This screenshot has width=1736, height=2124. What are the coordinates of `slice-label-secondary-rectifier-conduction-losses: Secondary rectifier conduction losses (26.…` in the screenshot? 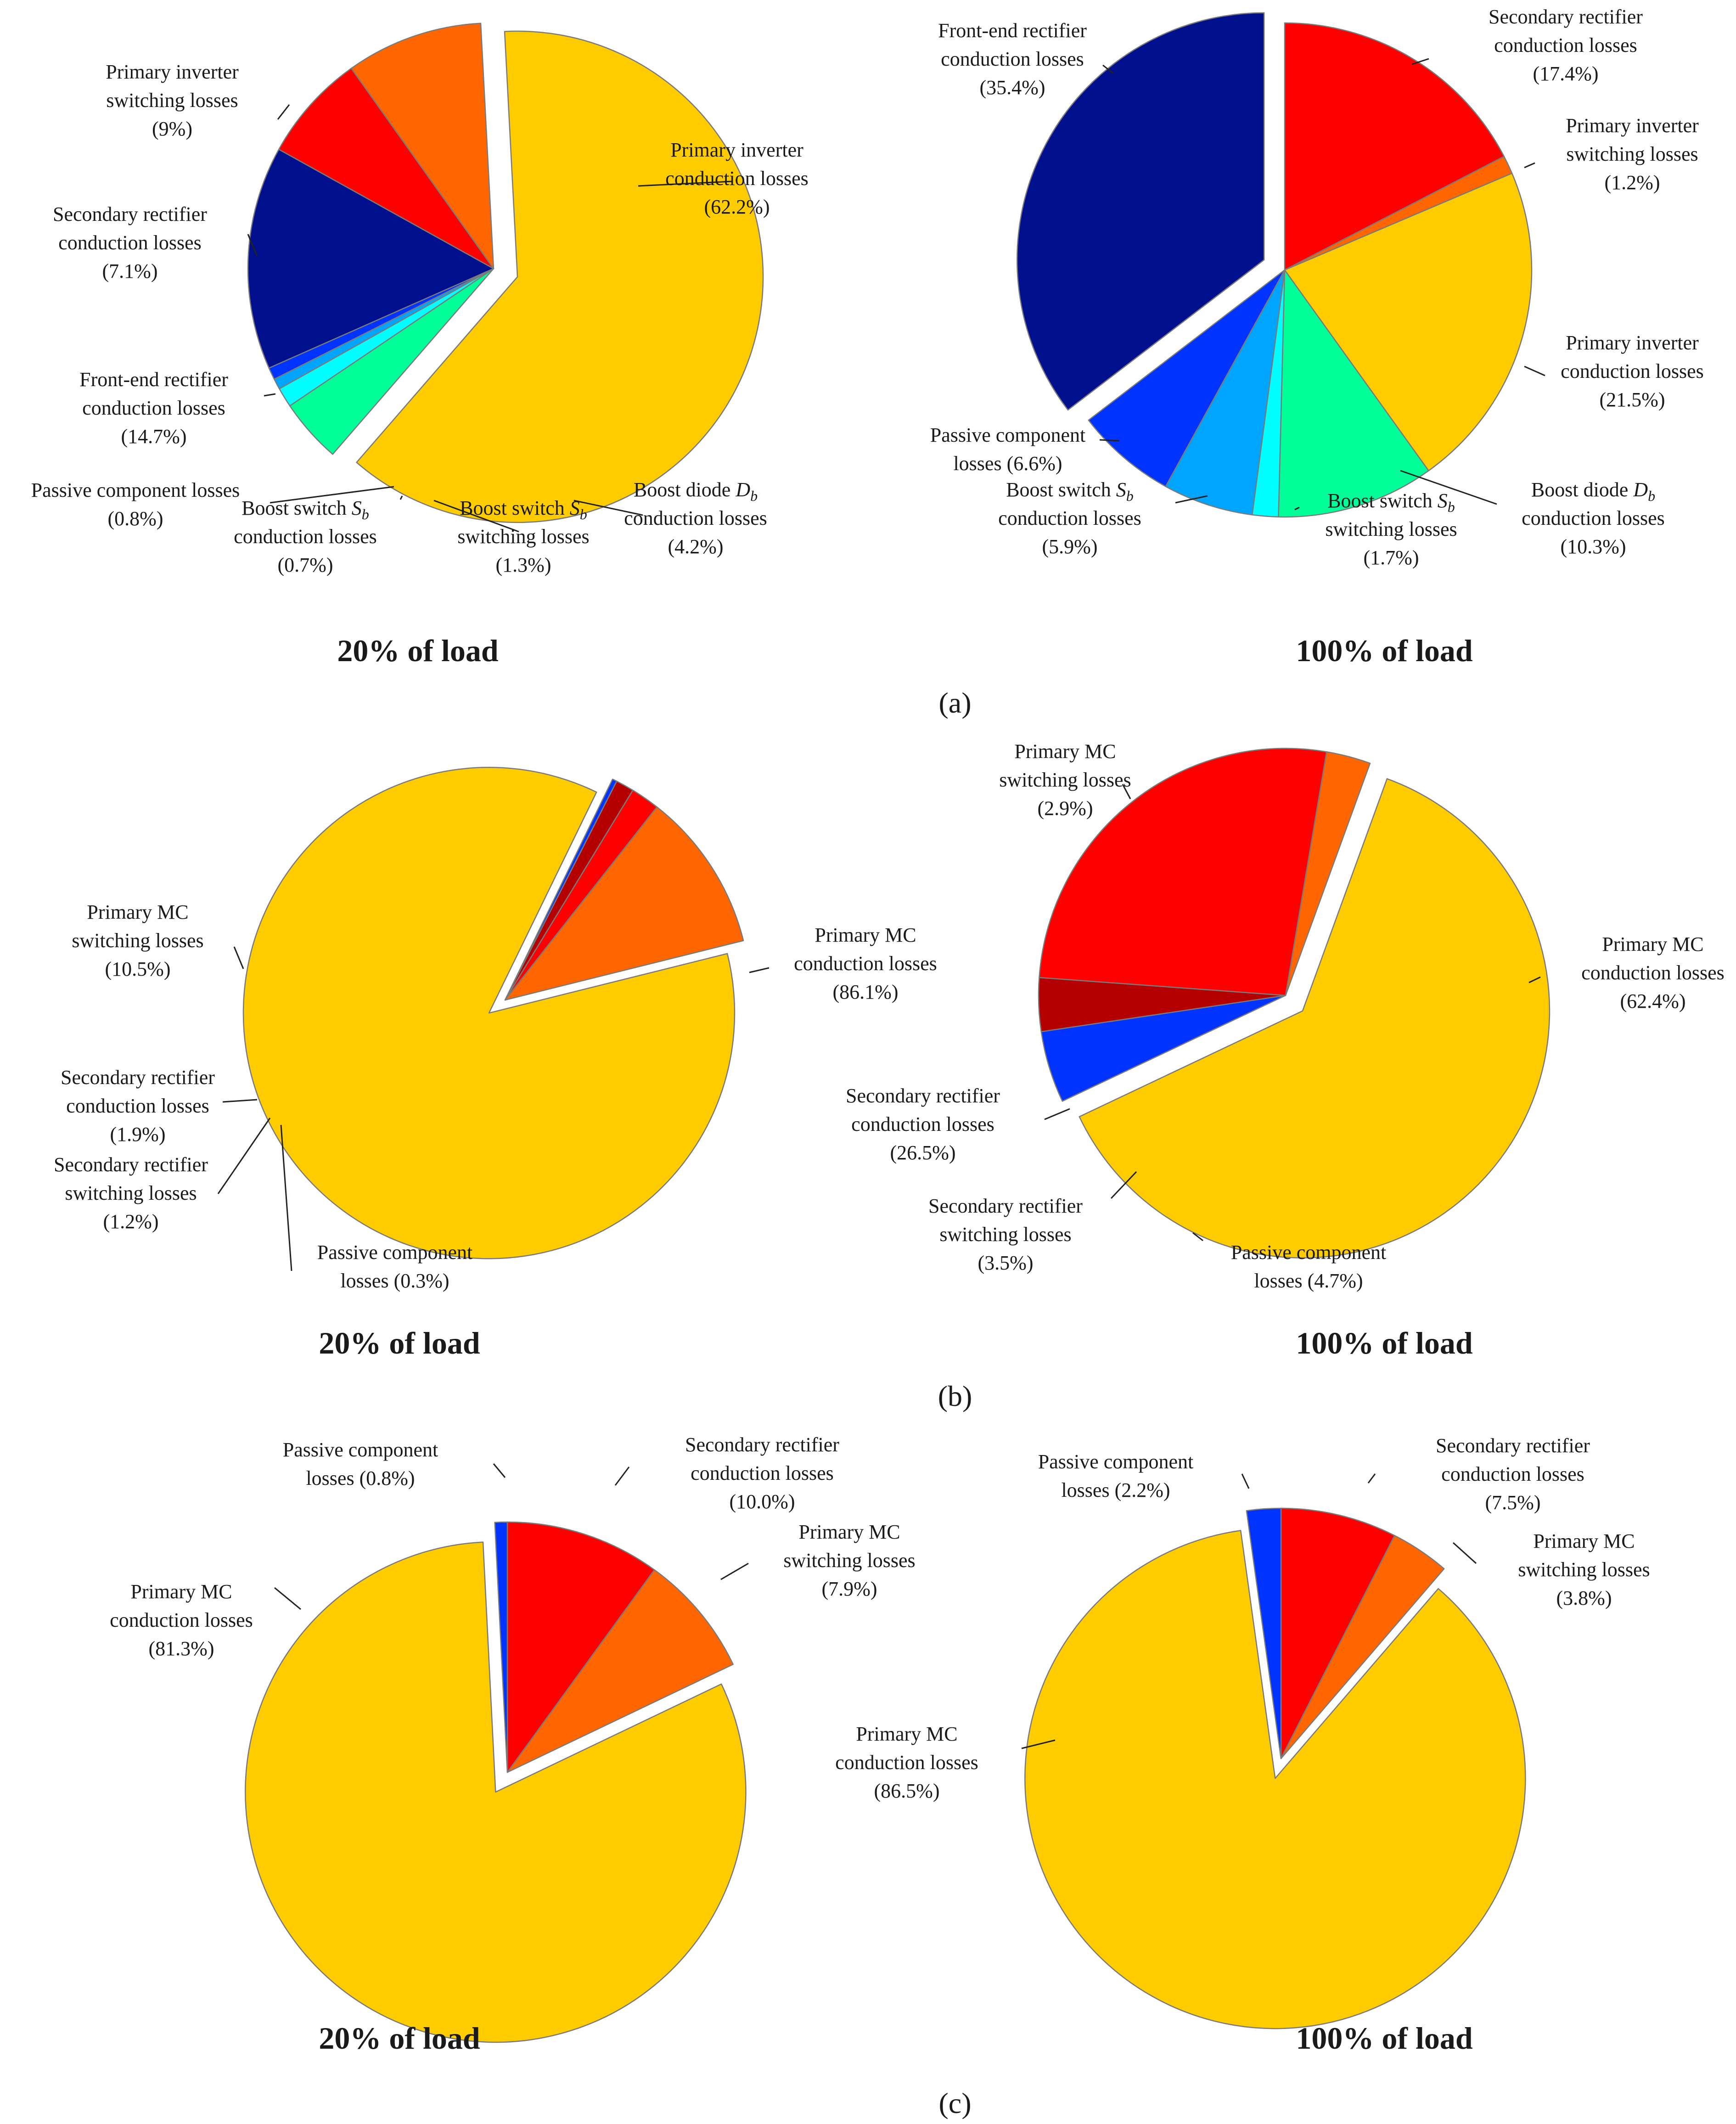 It's located at (923, 1124).